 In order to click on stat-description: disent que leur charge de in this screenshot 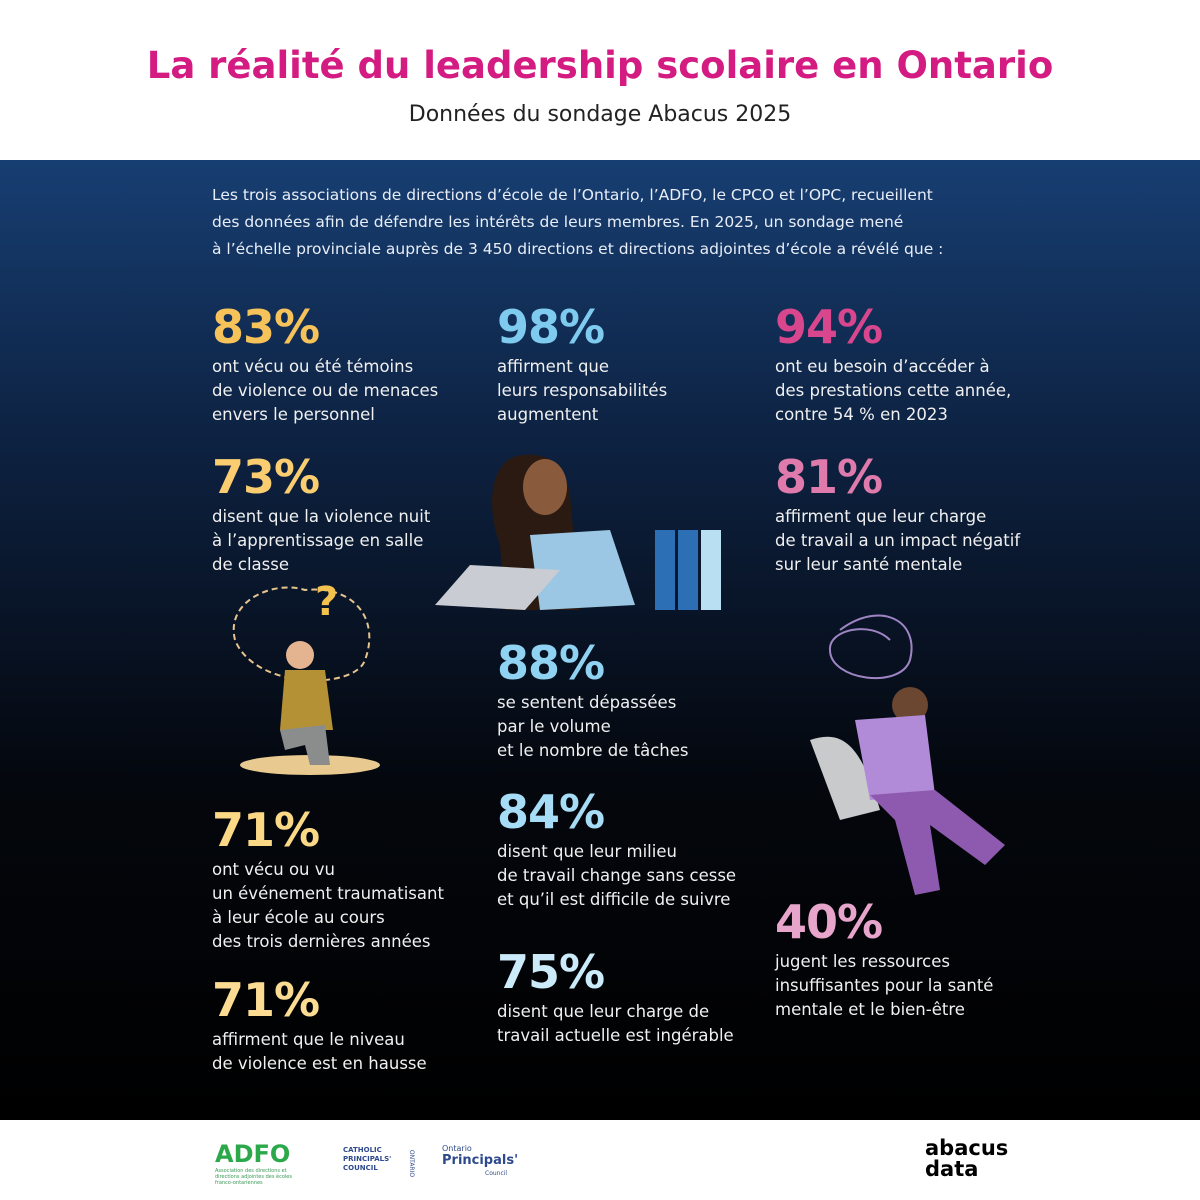, I will do `click(603, 1011)`.